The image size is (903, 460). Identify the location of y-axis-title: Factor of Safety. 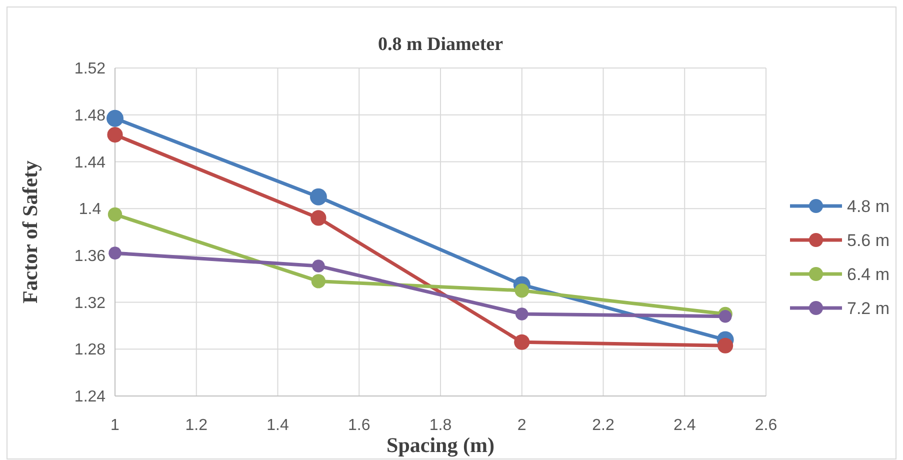
(30, 232).